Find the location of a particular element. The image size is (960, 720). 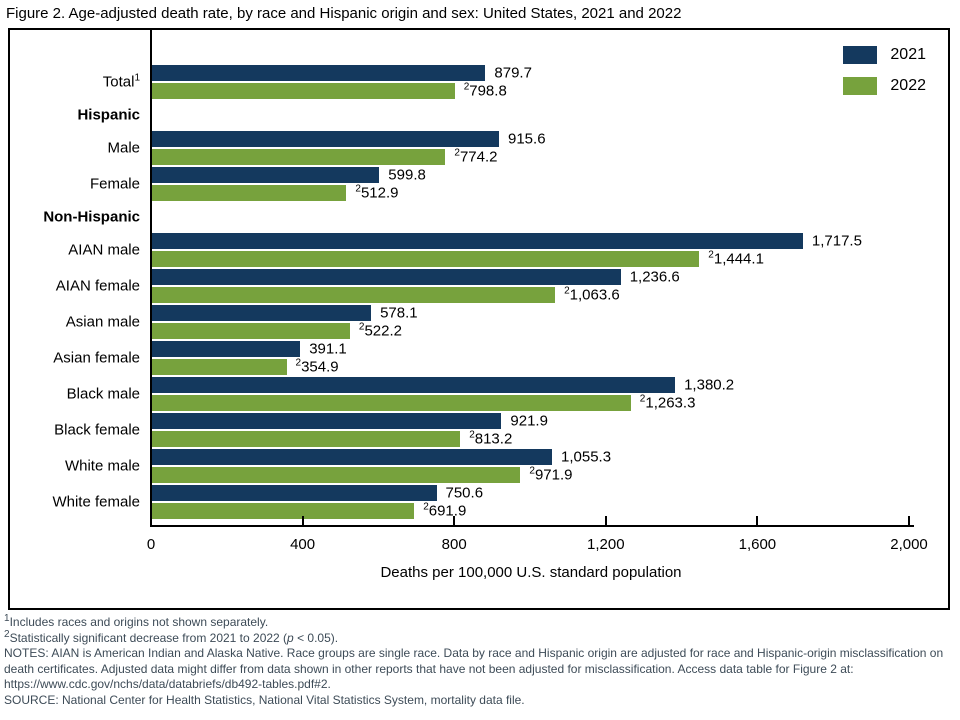

group-header-label: Non-Hispanic is located at coordinates (91, 217).